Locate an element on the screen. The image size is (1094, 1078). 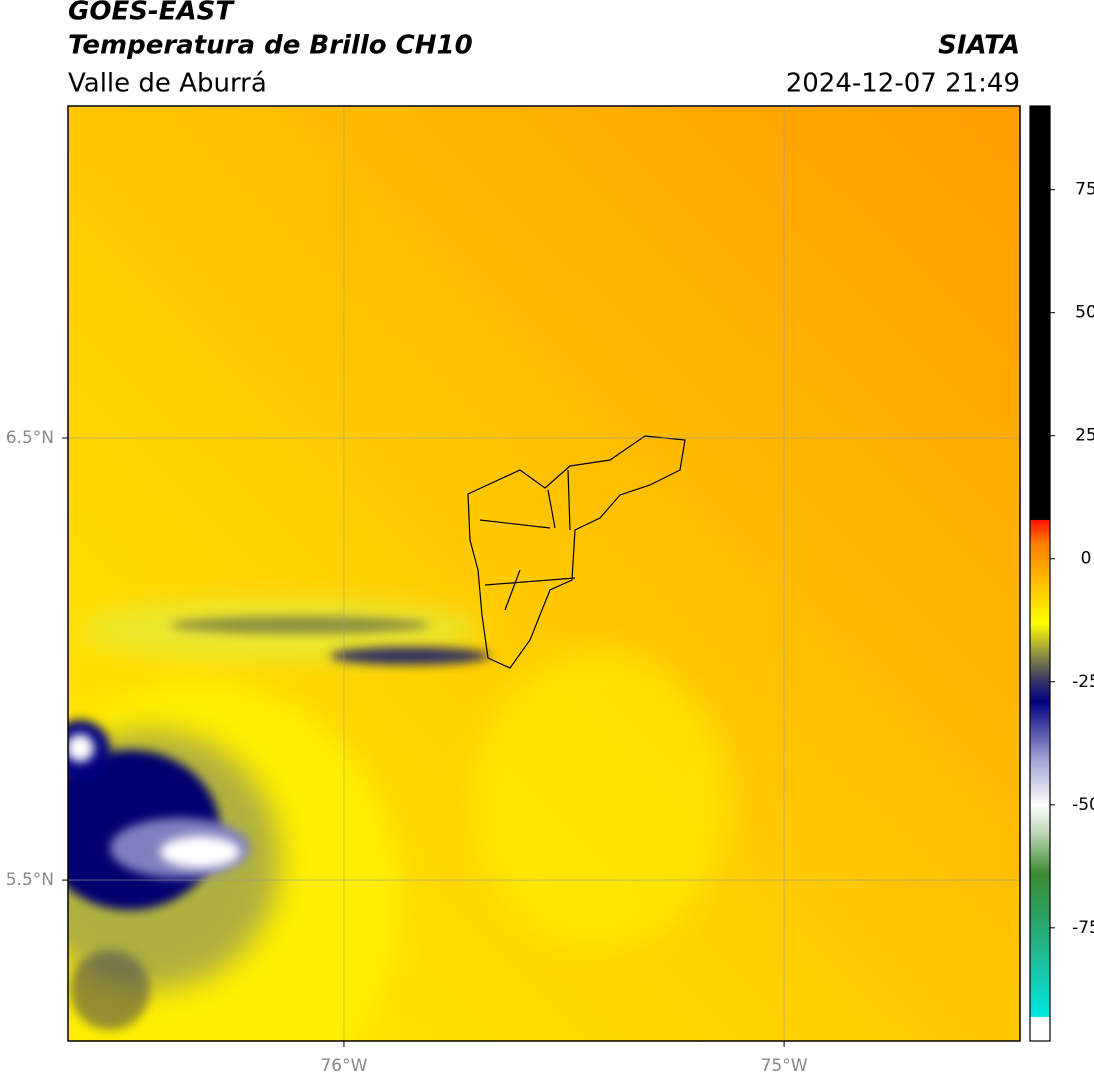
colorbar-frame is located at coordinates (1040, 573).